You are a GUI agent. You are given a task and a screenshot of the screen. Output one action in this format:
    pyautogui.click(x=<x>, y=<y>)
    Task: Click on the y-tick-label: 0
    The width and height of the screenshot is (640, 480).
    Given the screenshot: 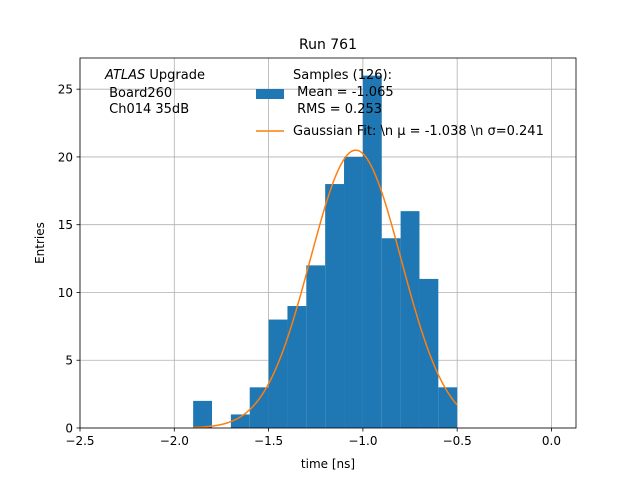 What is the action you would take?
    pyautogui.click(x=69, y=429)
    